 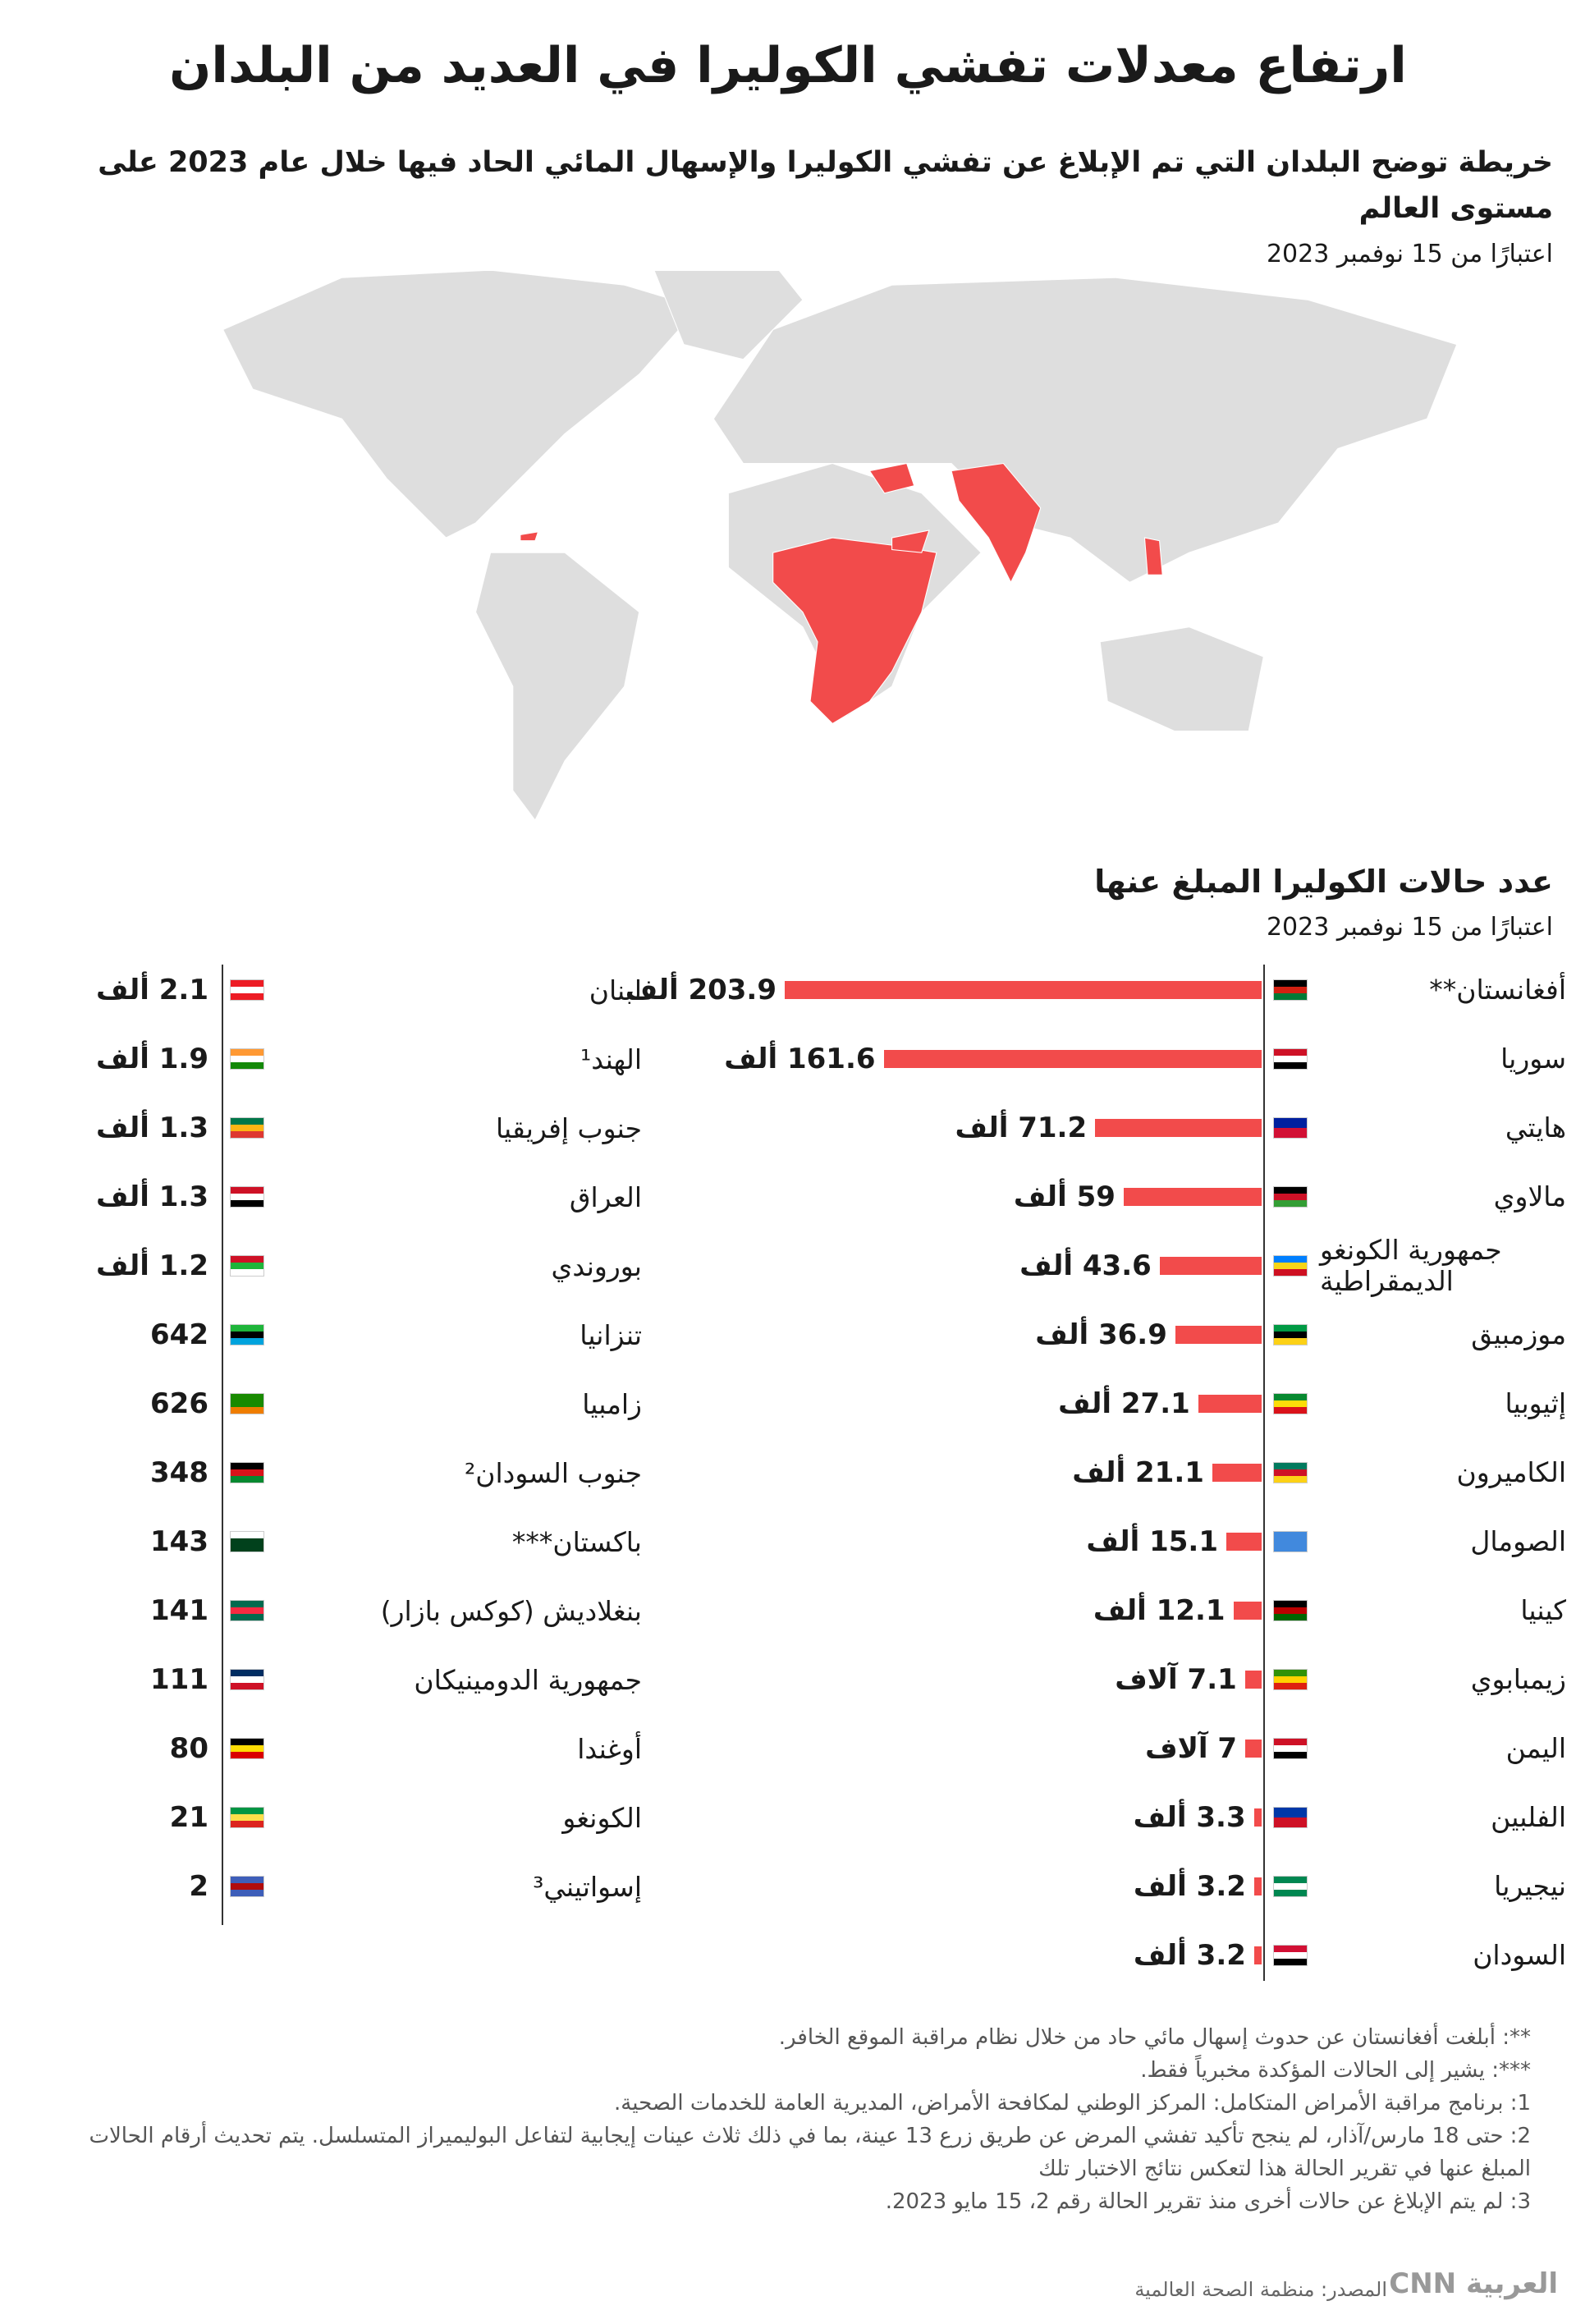 I want to click on country-label: جنوب السودان², so click(x=553, y=1472).